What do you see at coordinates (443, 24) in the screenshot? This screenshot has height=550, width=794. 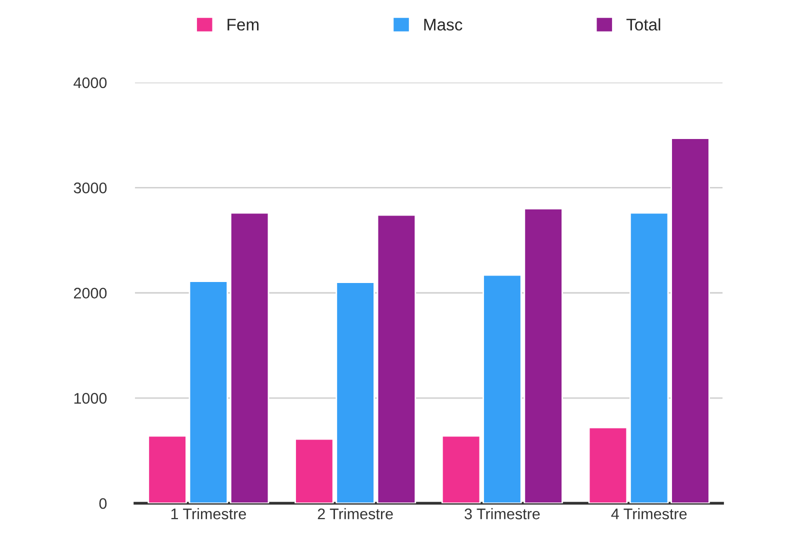 I see `legend-label: Masc` at bounding box center [443, 24].